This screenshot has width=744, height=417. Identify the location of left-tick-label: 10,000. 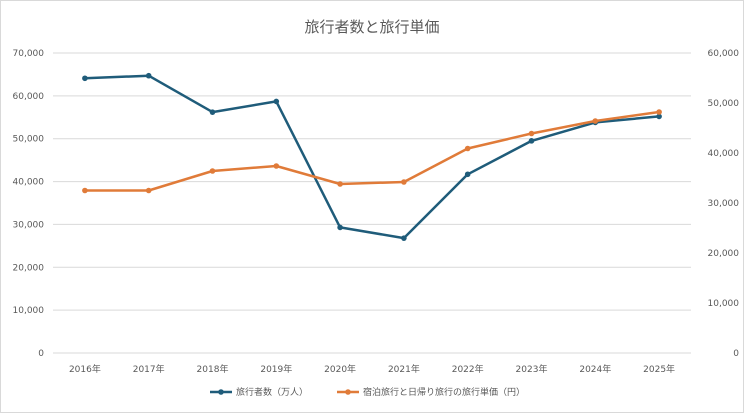
(29, 311).